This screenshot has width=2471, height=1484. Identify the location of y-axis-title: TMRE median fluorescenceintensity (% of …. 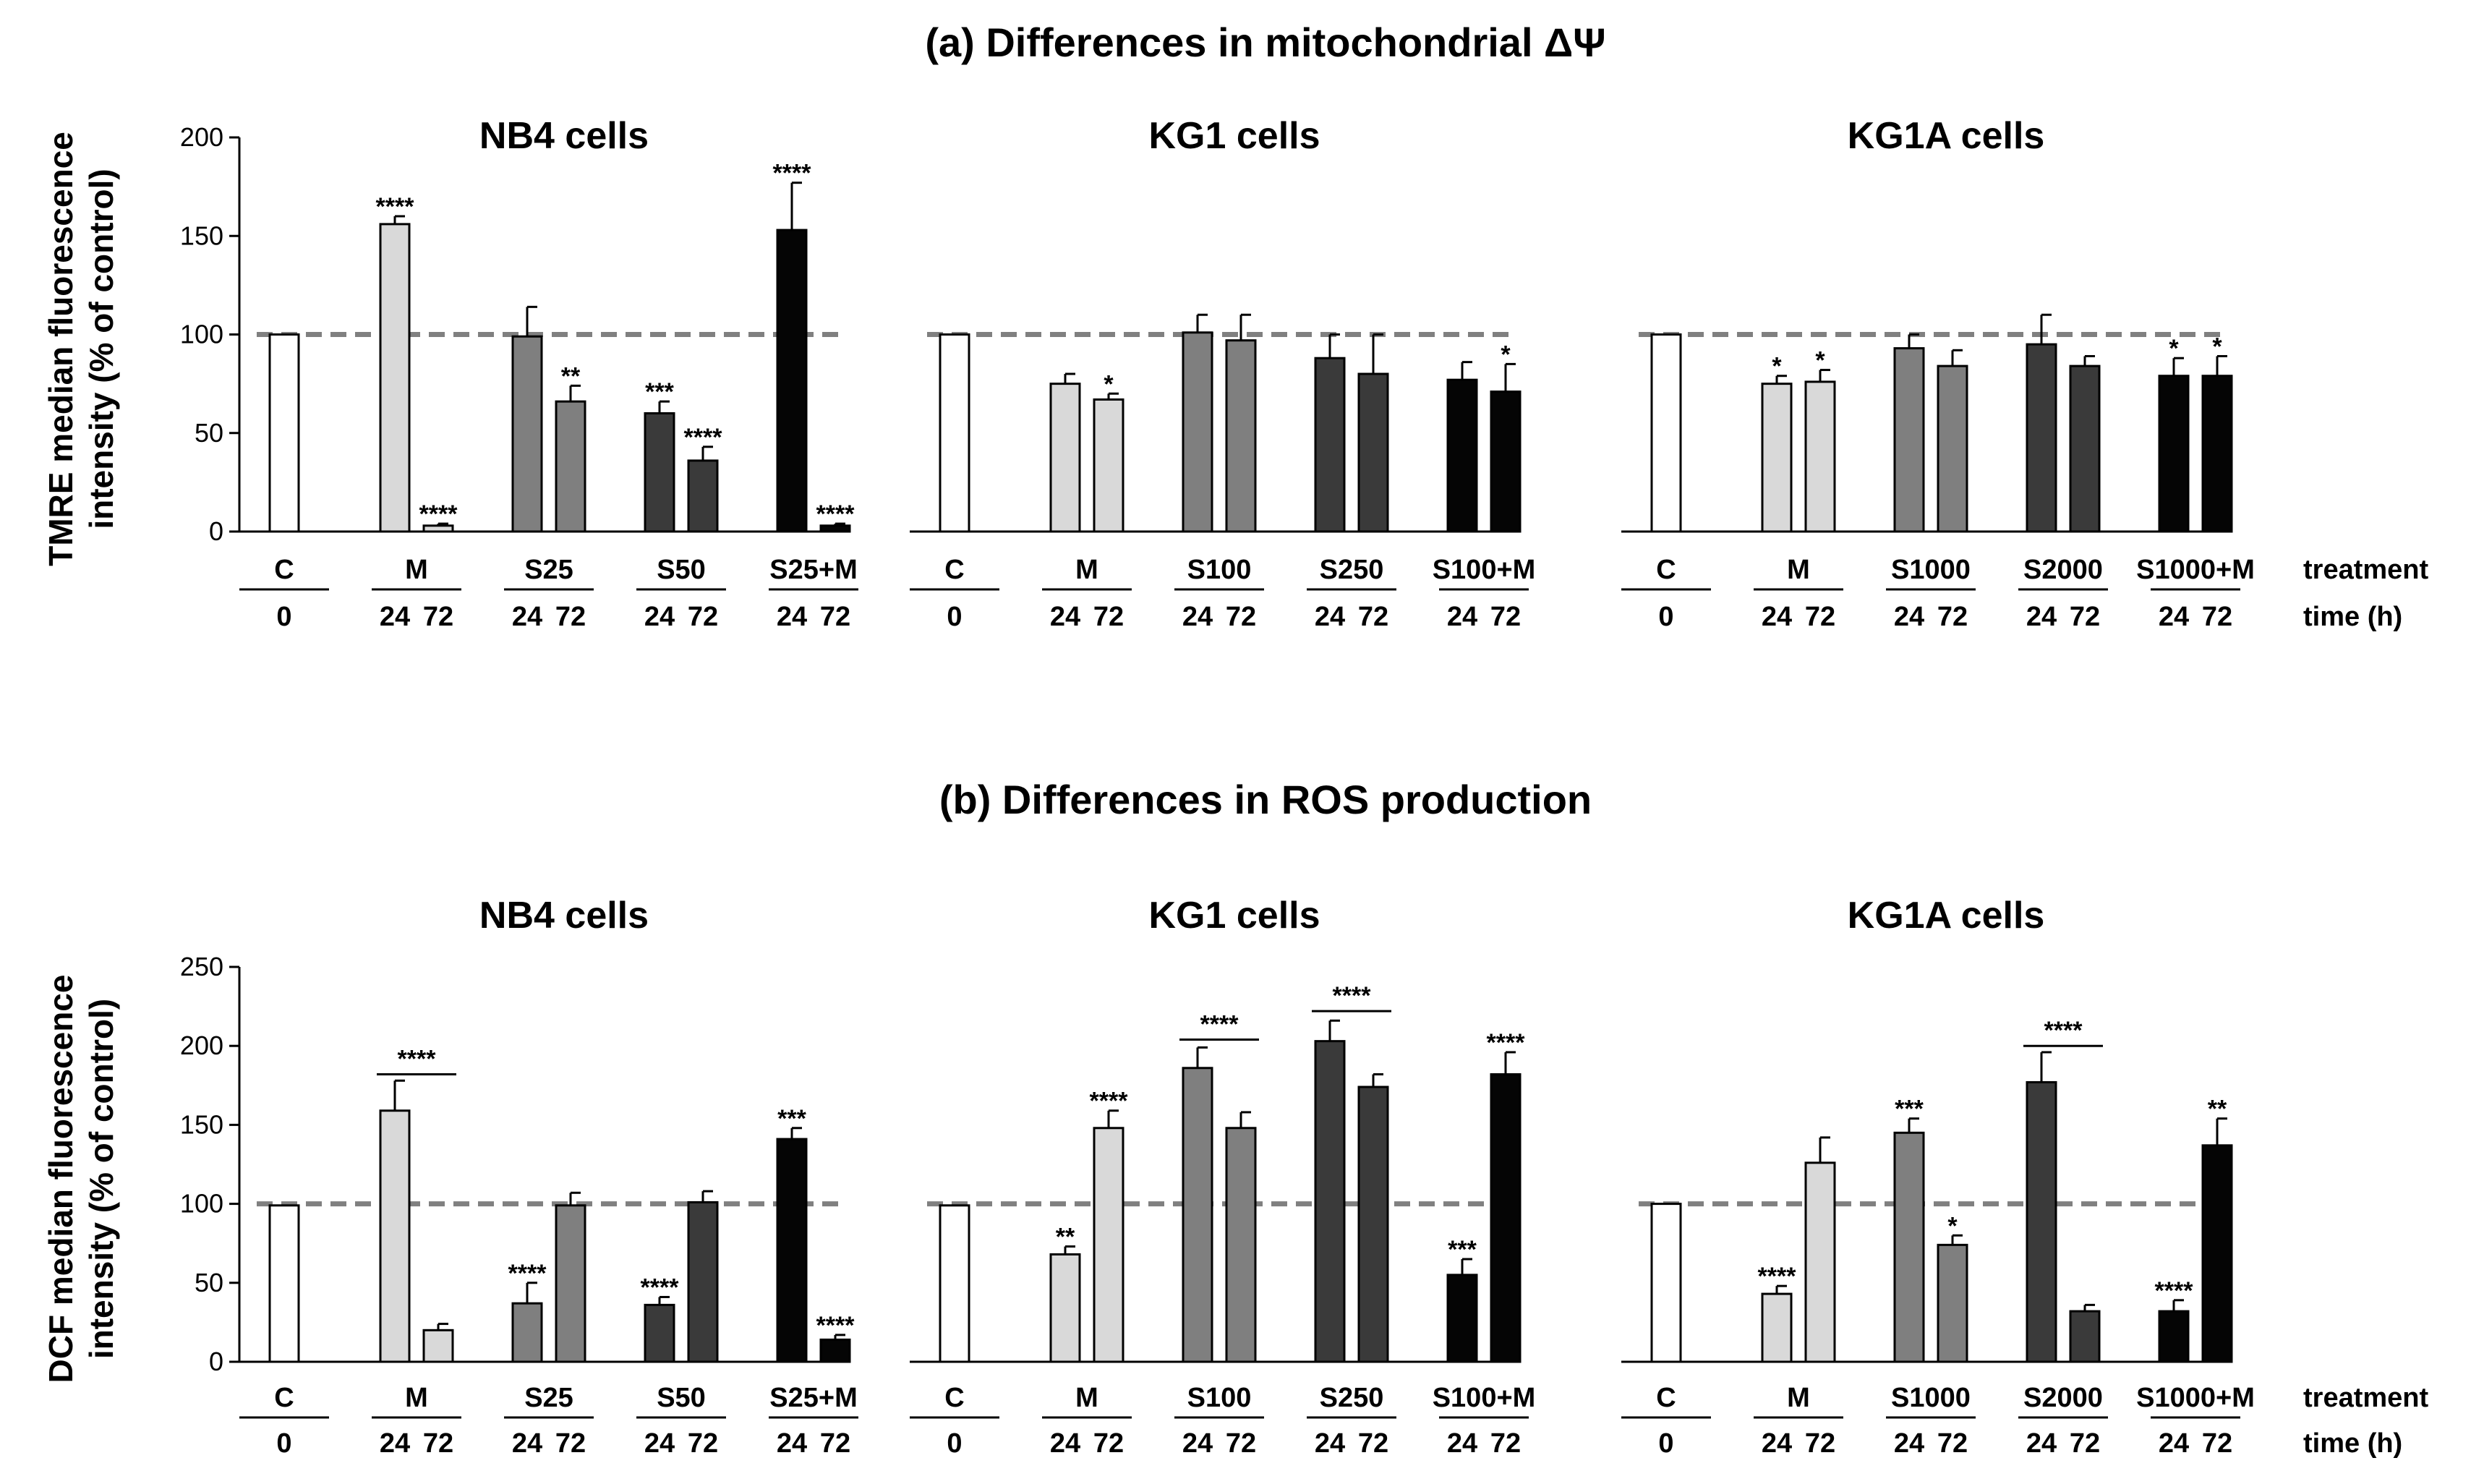
(81, 349).